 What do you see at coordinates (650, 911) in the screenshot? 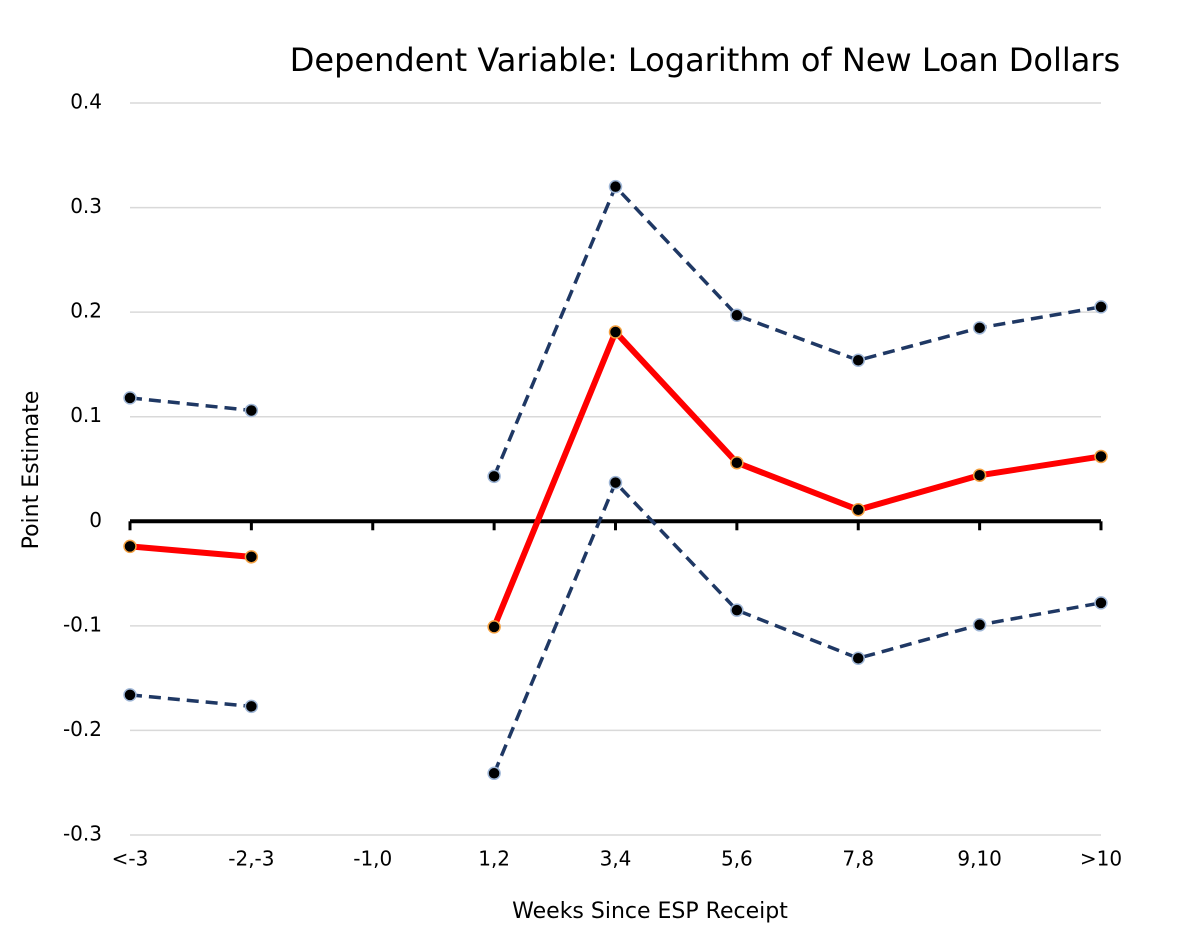
I see `x-axis-label: Weeks Since ESP Receipt` at bounding box center [650, 911].